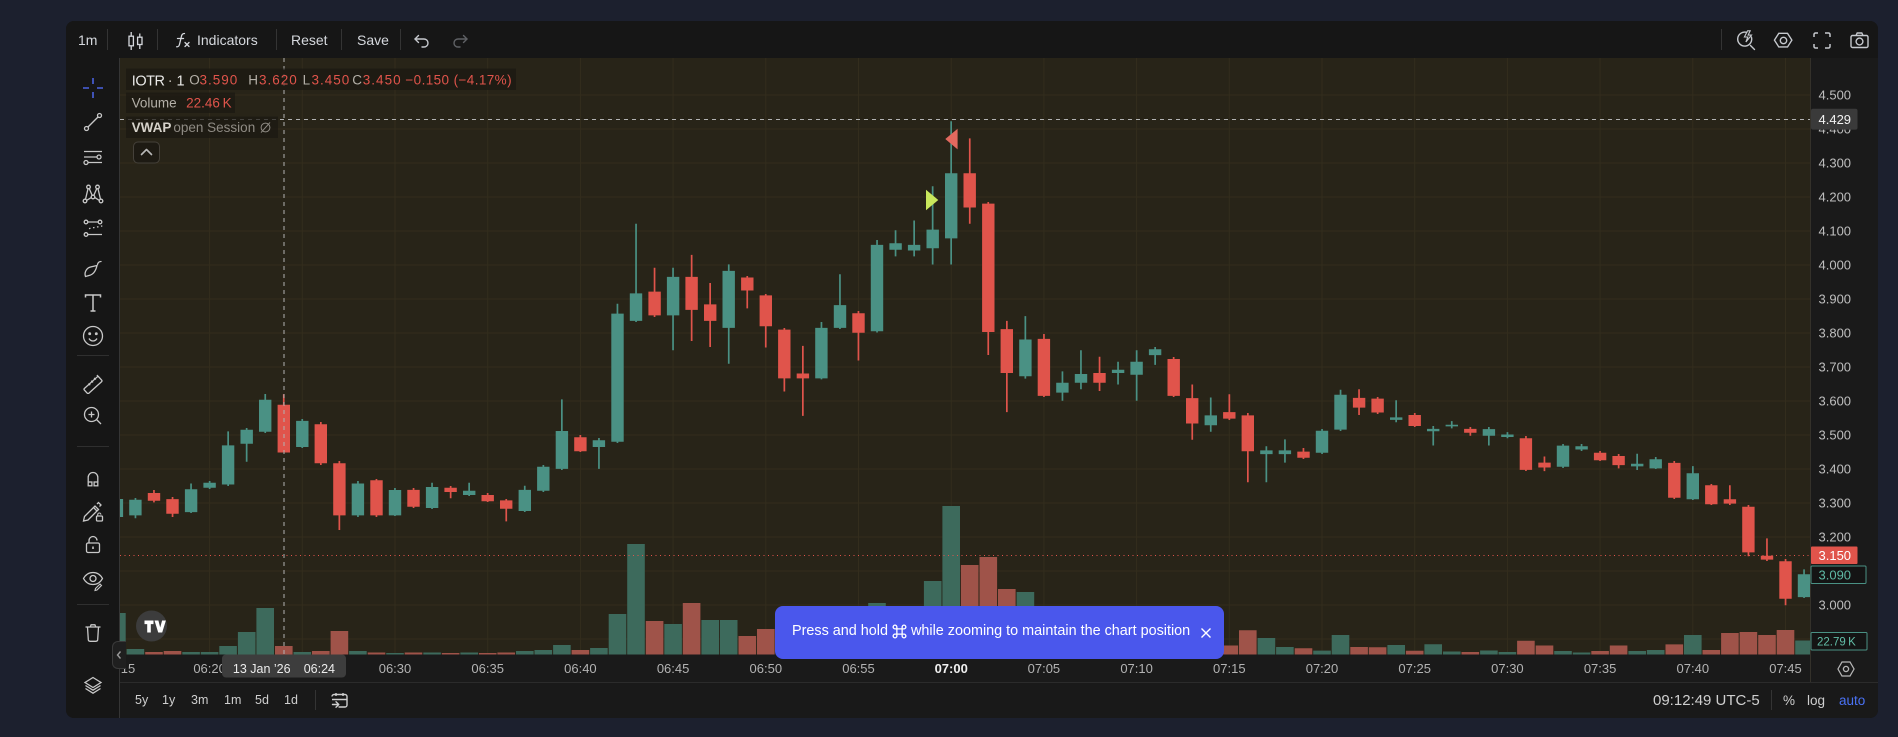 This screenshot has height=737, width=1898. What do you see at coordinates (1414, 668) in the screenshot?
I see `svg-text: 07:25` at bounding box center [1414, 668].